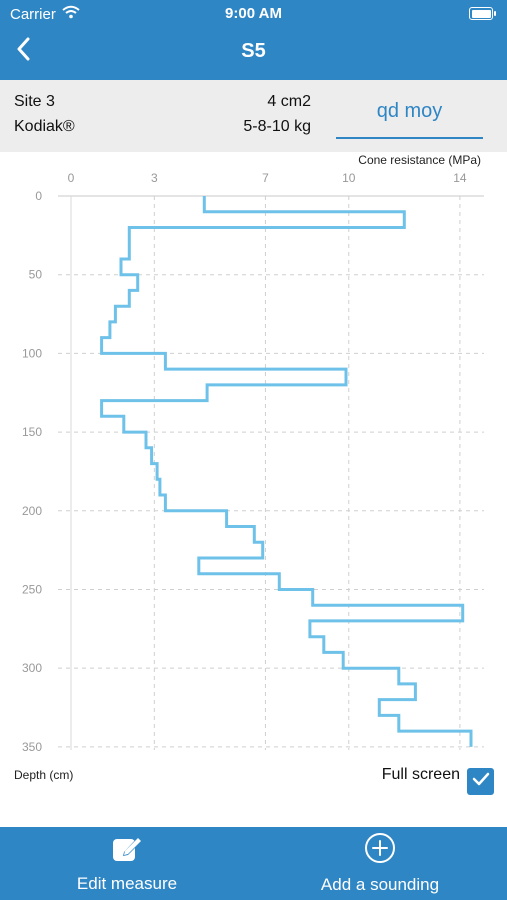 The image size is (507, 900). Describe the element at coordinates (33, 14) in the screenshot. I see `carrier-label: Carrier` at that location.